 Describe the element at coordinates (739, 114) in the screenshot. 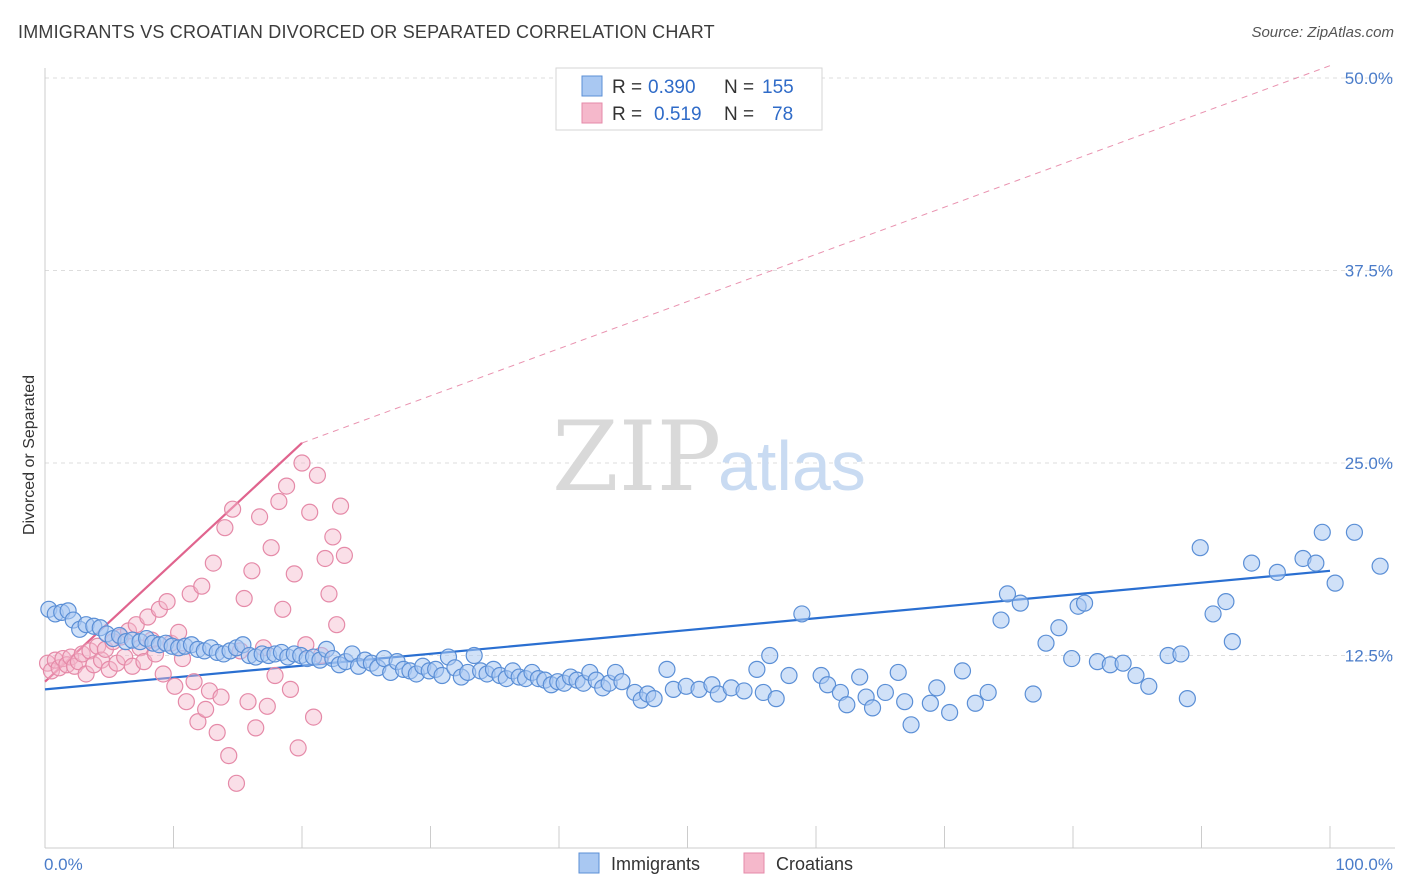

I see `legend-n-label-croatians: N =` at that location.